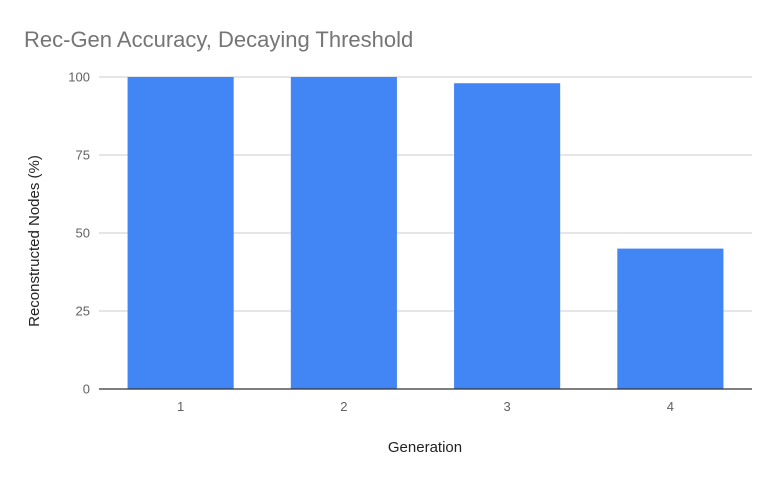 This screenshot has width=777, height=481. I want to click on y-axis-title: Reconstructed Nodes (%), so click(34, 241).